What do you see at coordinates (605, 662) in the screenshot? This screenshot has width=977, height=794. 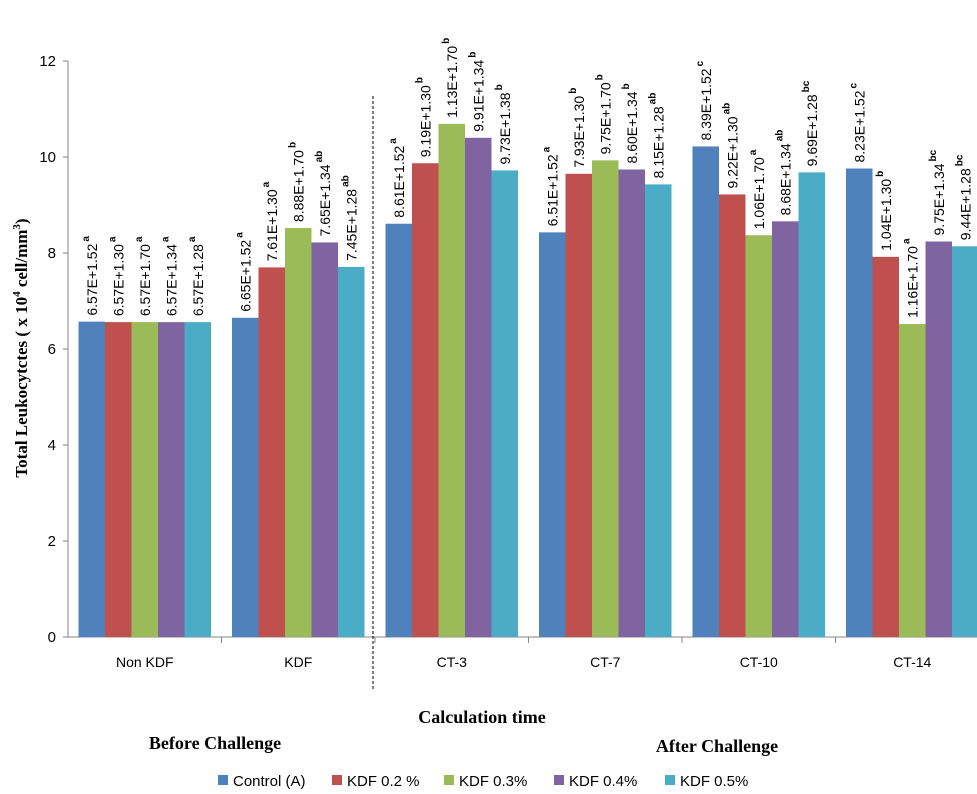 I see `x-tick-label: CT-7` at bounding box center [605, 662].